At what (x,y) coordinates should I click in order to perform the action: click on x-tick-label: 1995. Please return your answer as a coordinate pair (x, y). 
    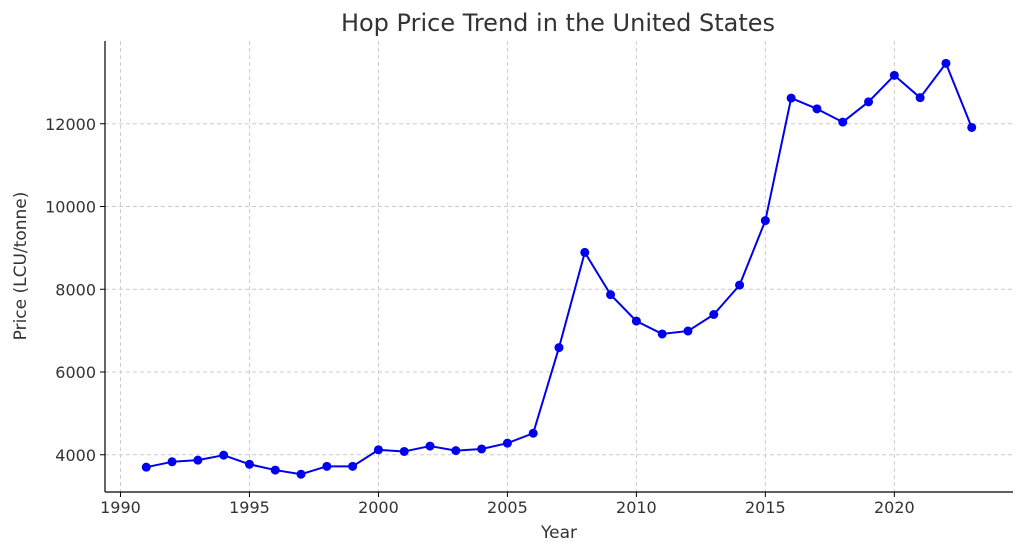
    Looking at the image, I should click on (249, 507).